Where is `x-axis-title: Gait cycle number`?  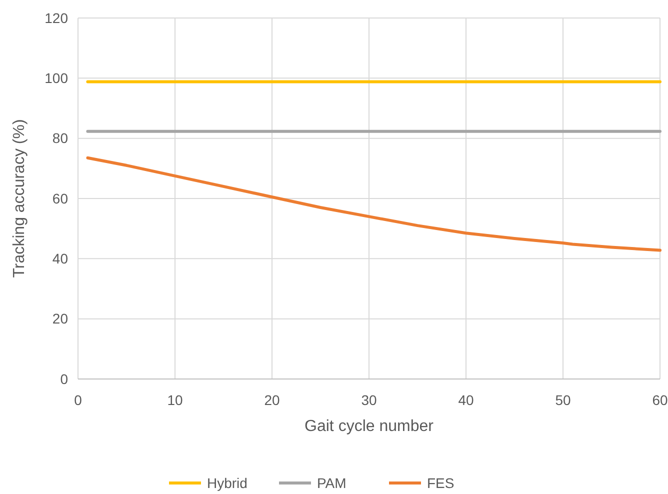 x-axis-title: Gait cycle number is located at coordinates (369, 426).